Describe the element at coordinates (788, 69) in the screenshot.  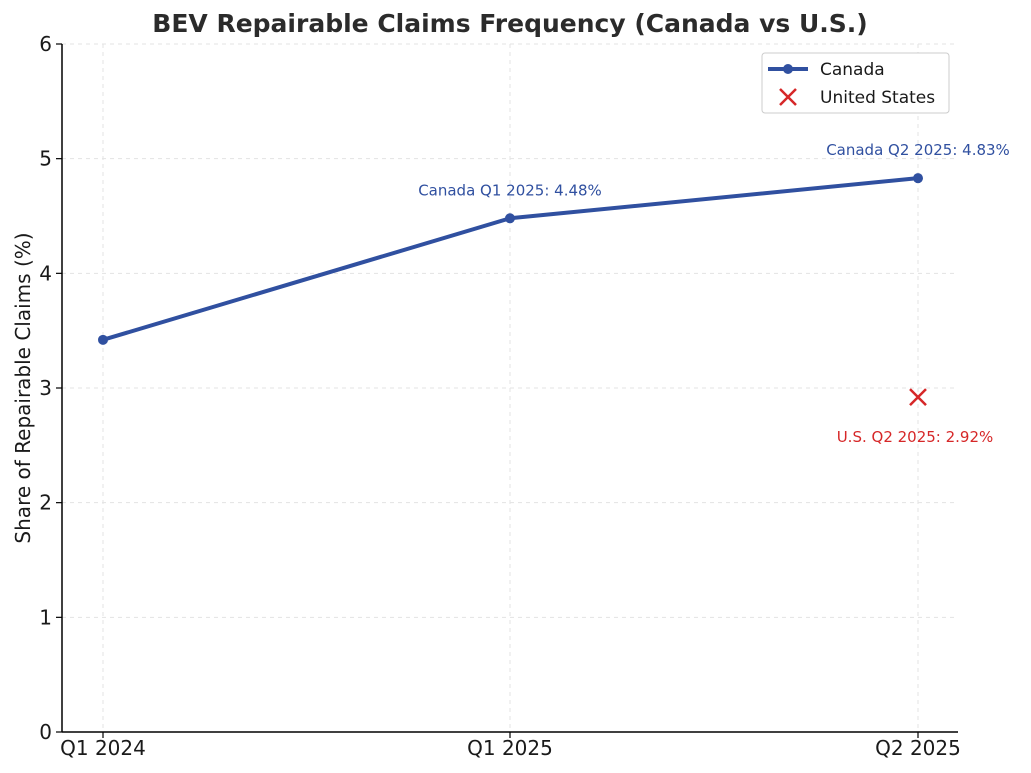
I see `legend-canada-marker` at that location.